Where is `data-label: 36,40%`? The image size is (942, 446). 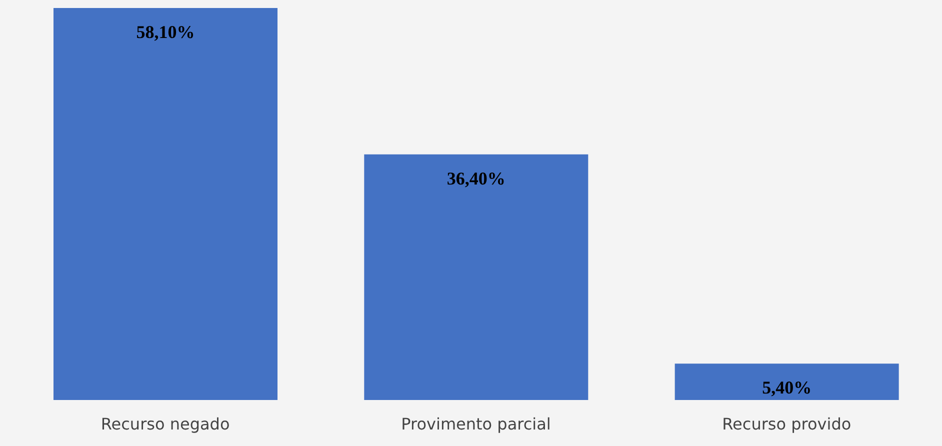
data-label: 36,40% is located at coordinates (476, 178).